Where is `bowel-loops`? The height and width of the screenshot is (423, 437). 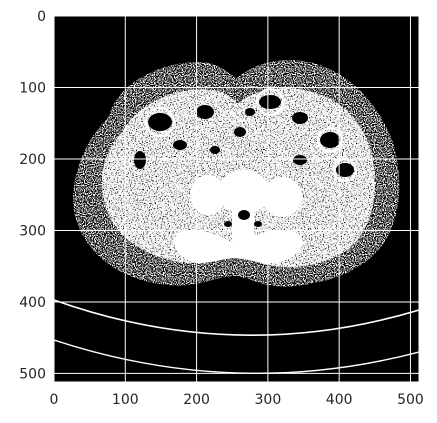 bowel-loops is located at coordinates (244, 136).